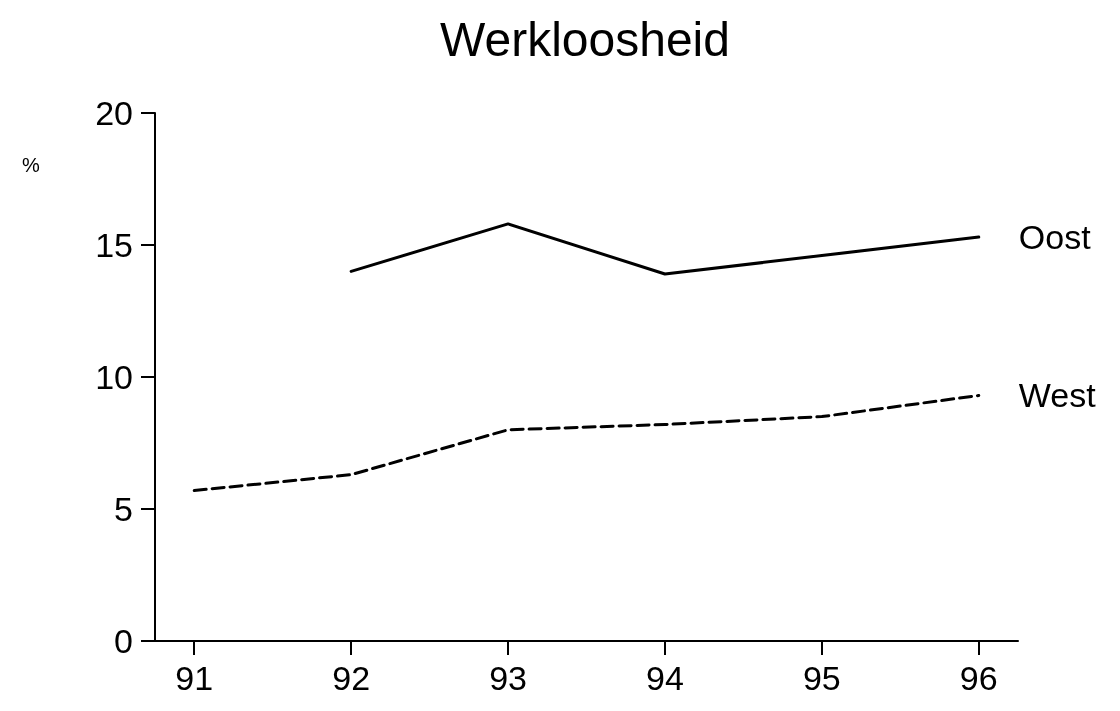 The height and width of the screenshot is (711, 1120). Describe the element at coordinates (1055, 237) in the screenshot. I see `series-label: Oost` at that location.